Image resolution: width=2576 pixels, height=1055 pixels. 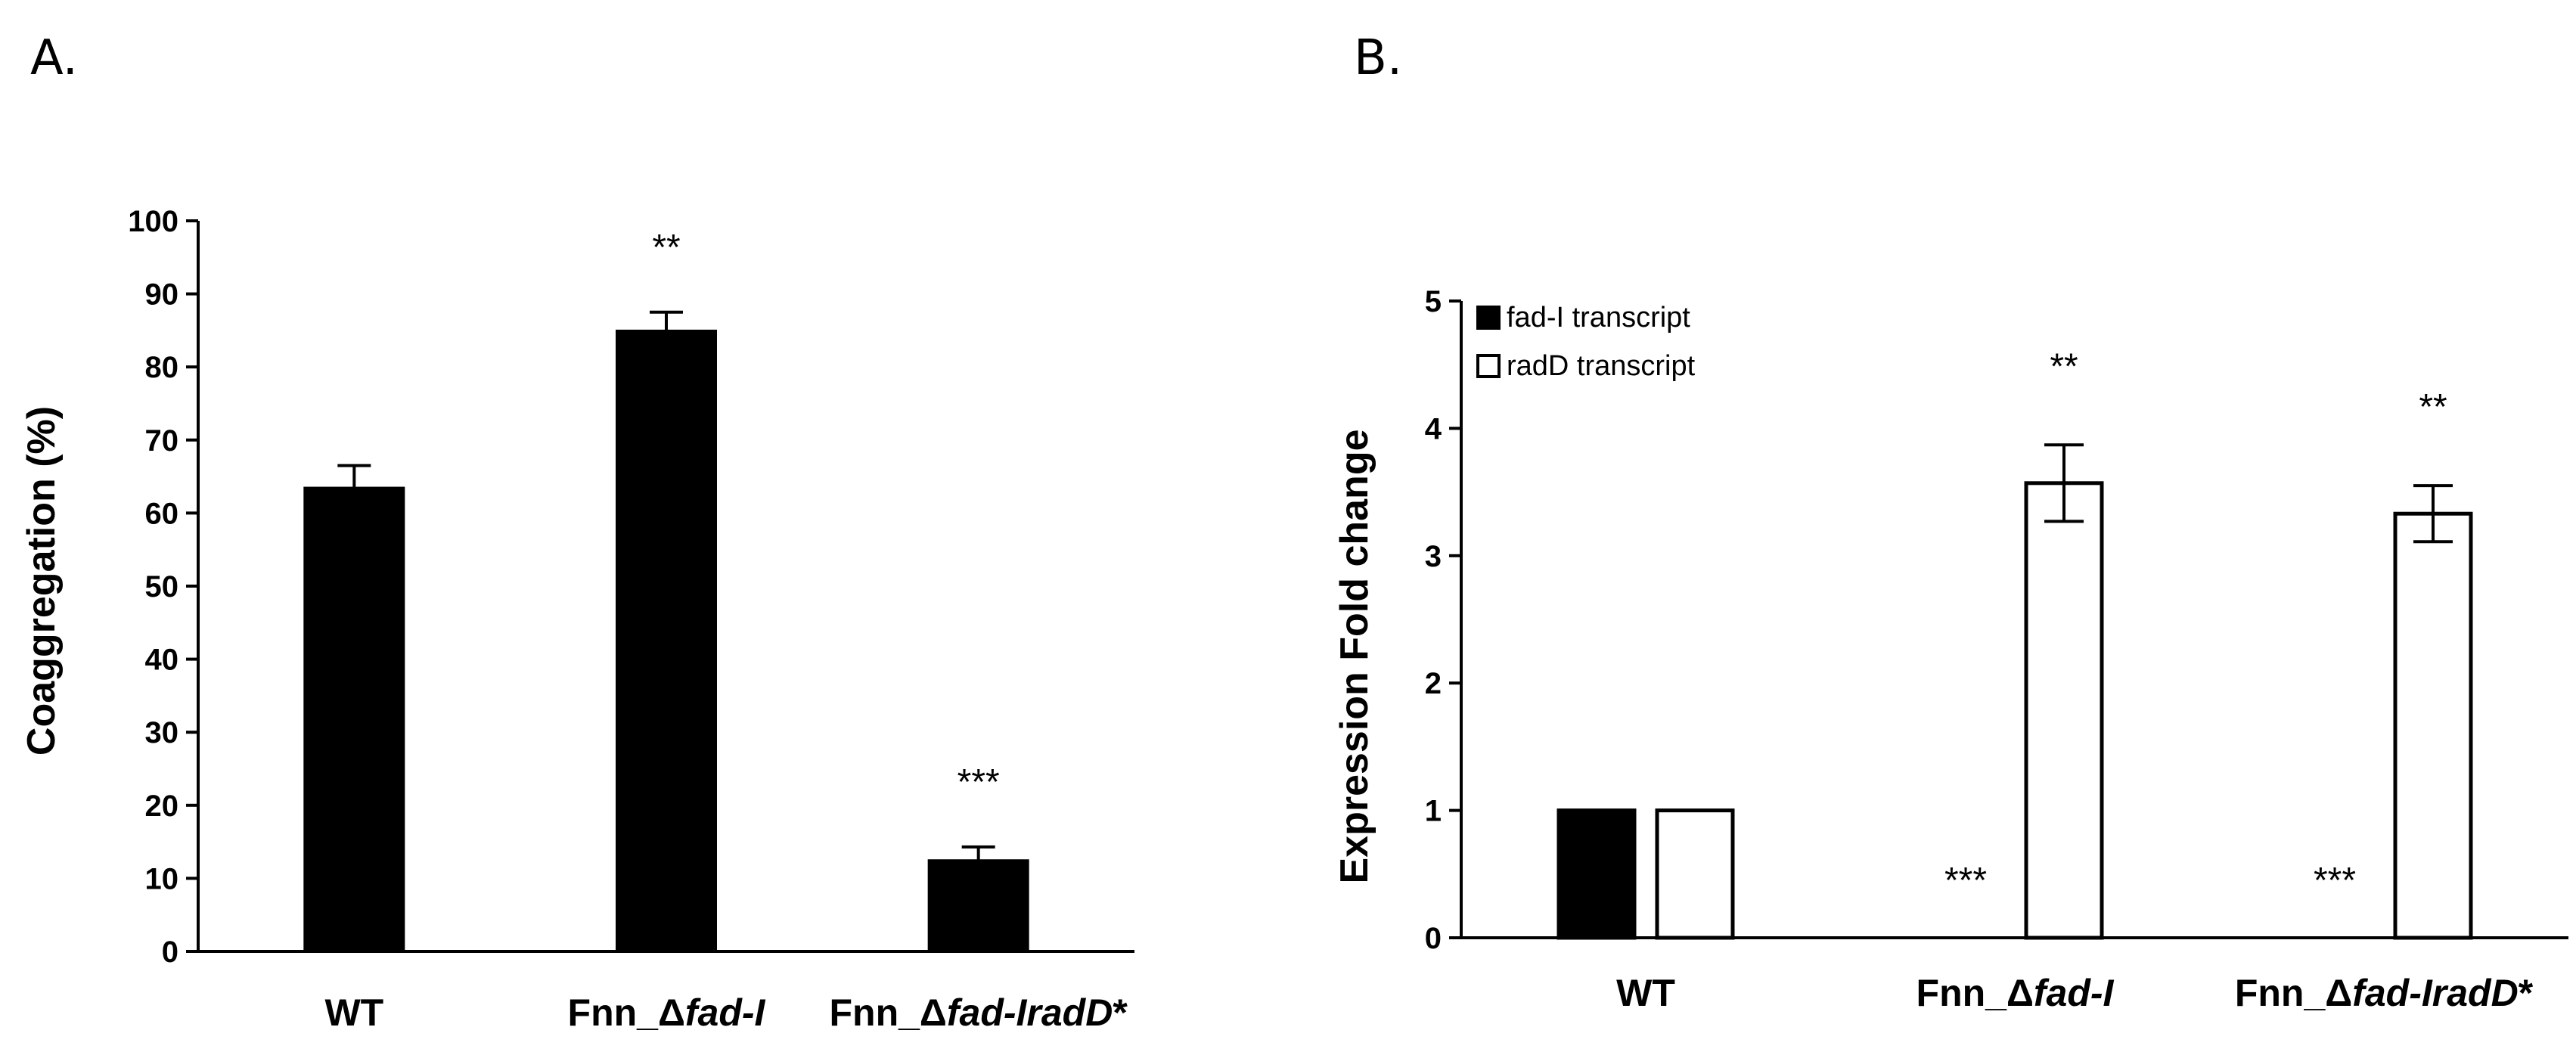 What do you see at coordinates (162, 879) in the screenshot?
I see `panel-a-y-tick-label: 10` at bounding box center [162, 879].